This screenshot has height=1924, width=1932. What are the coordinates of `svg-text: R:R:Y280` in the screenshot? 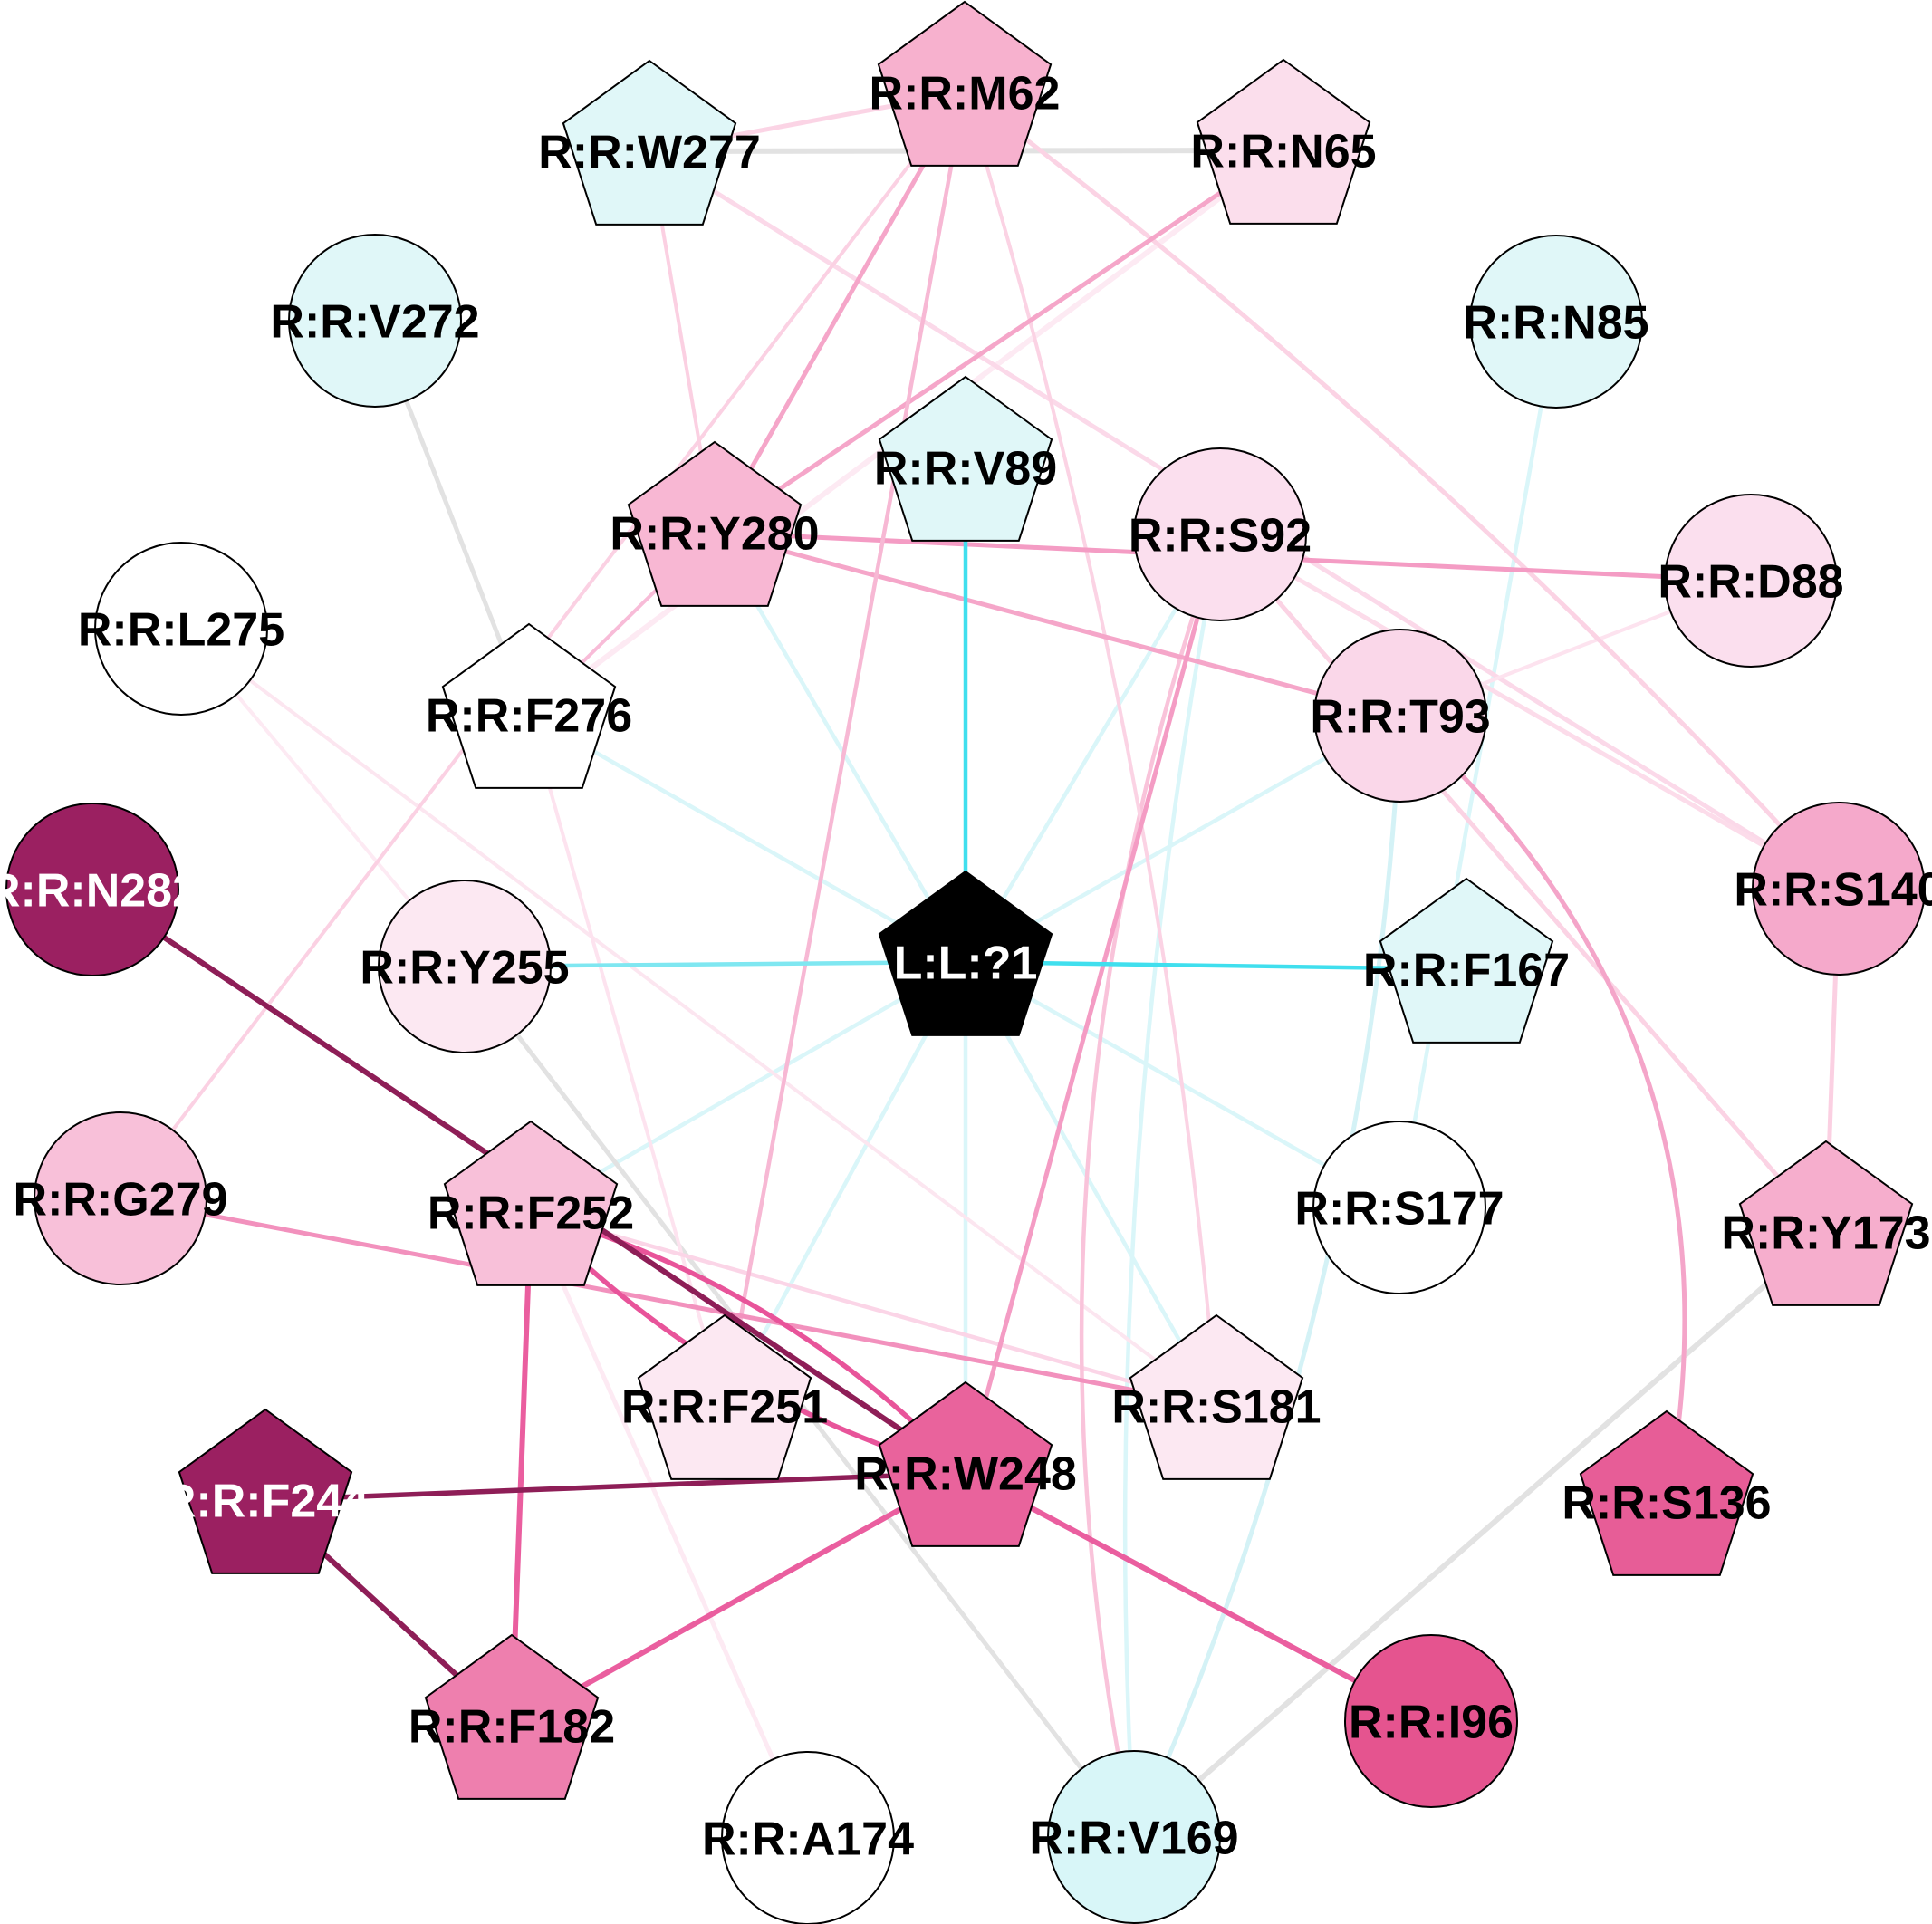 It's located at (714, 534).